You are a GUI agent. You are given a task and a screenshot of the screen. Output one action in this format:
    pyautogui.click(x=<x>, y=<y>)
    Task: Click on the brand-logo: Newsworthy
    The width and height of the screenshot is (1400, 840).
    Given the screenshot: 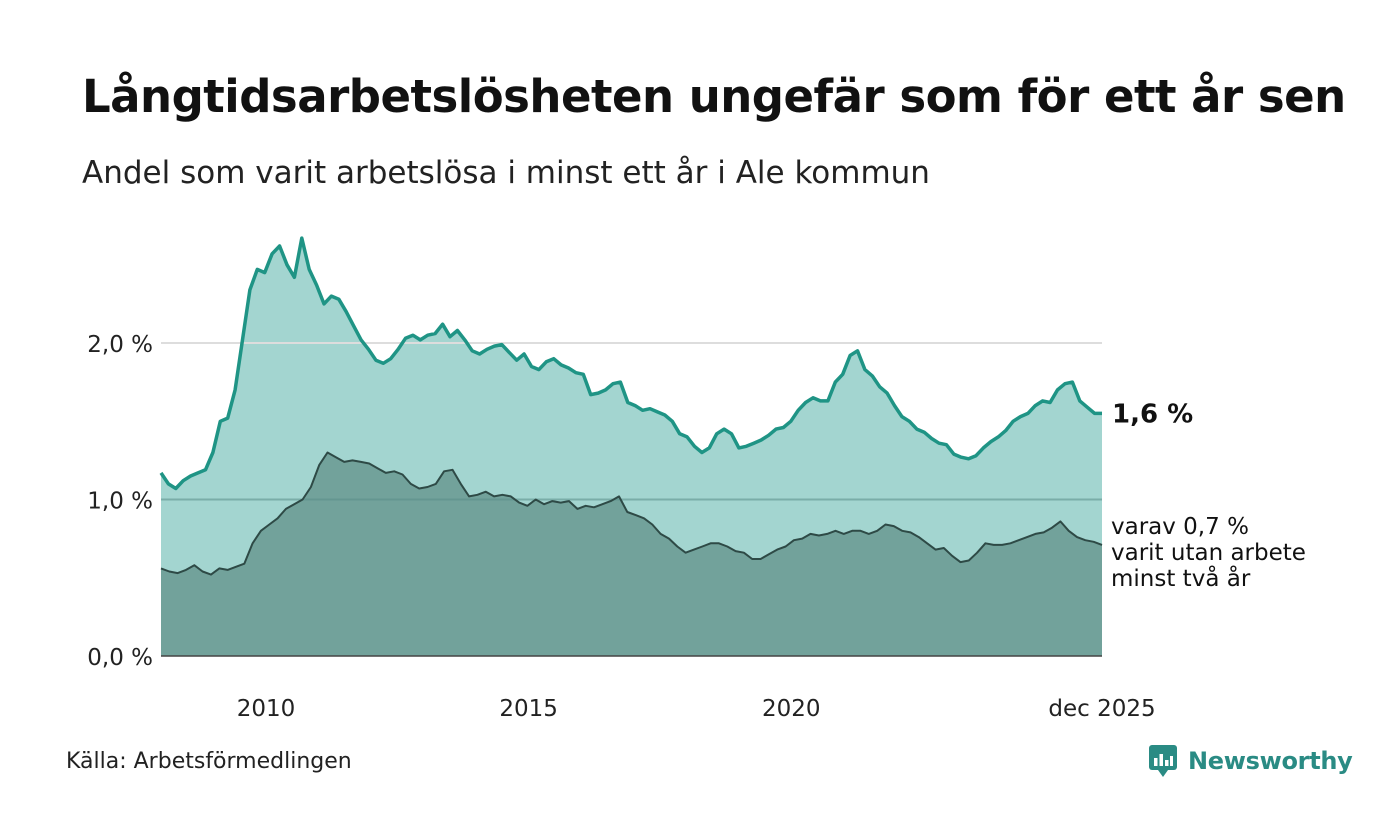 What is the action you would take?
    pyautogui.click(x=1250, y=761)
    